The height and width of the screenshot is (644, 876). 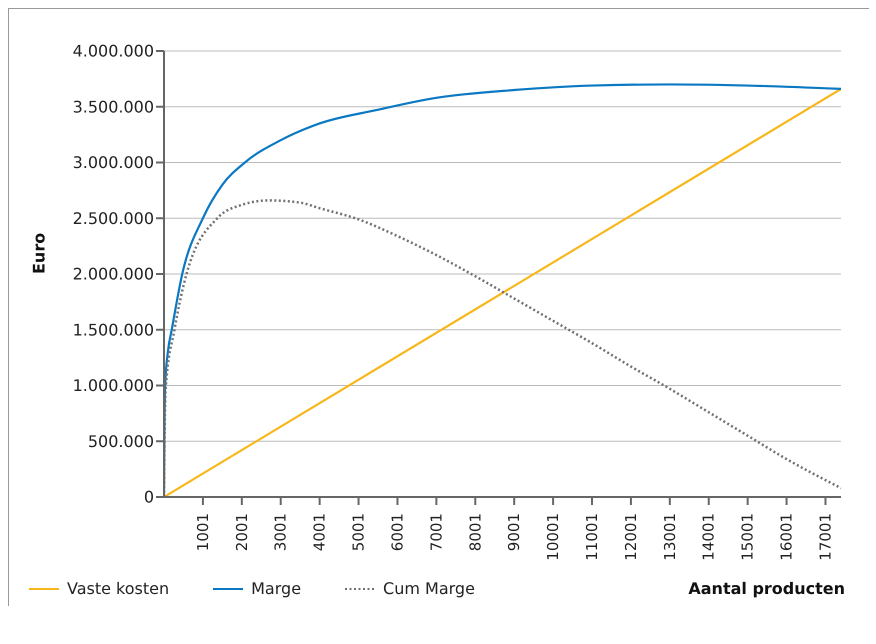 I want to click on x-tick-label: 4001, so click(x=319, y=532).